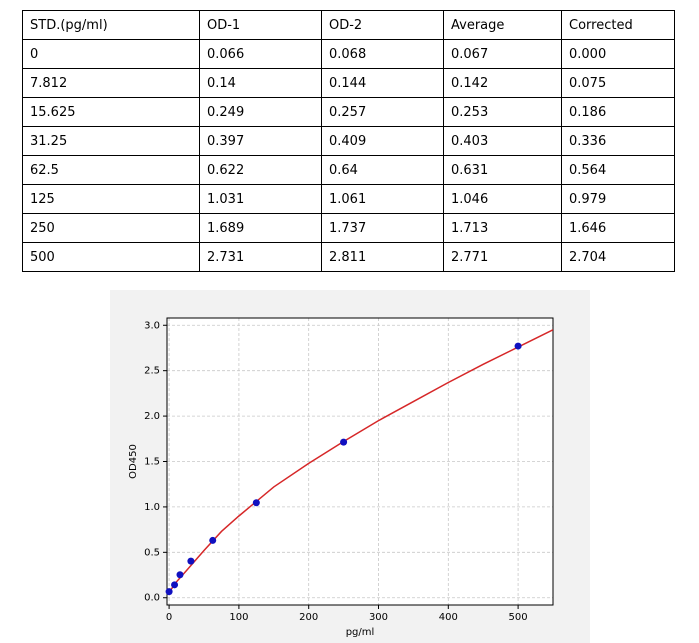  I want to click on x-axis-label: pg/ml, so click(360, 632).